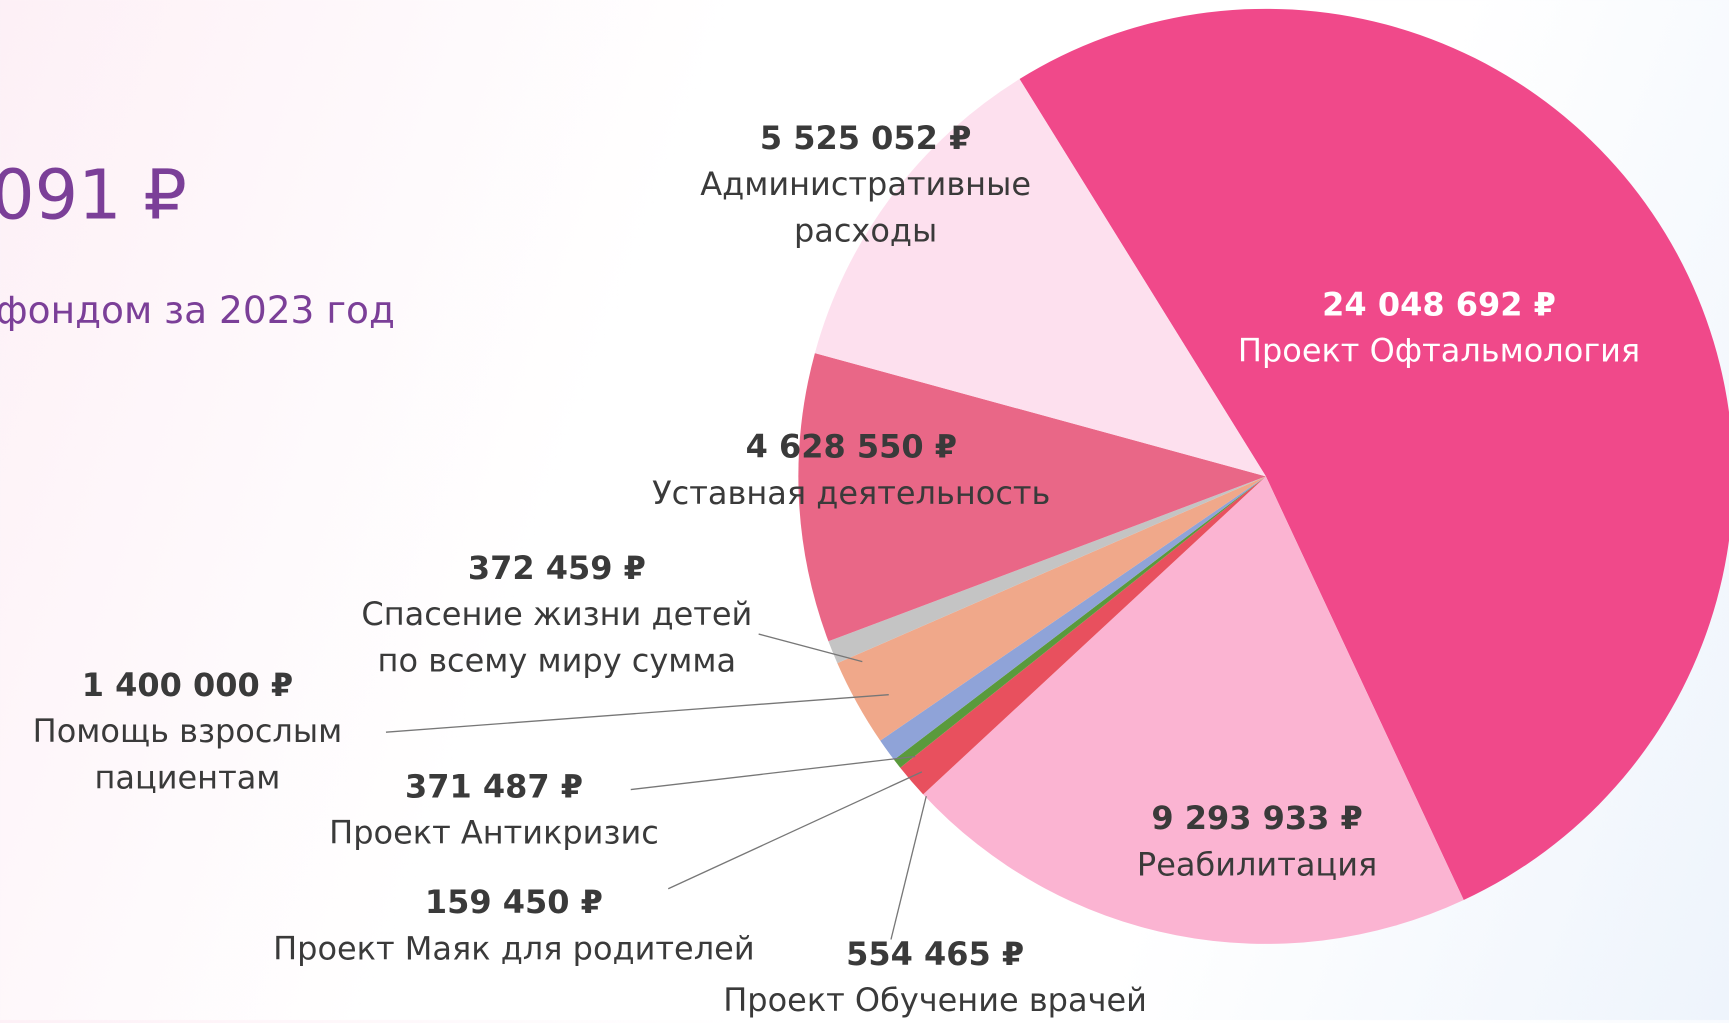 This screenshot has height=1023, width=1729. Describe the element at coordinates (514, 925) in the screenshot. I see `slice-label: 159 450 ₽ Проект Маяк для родителей` at that location.